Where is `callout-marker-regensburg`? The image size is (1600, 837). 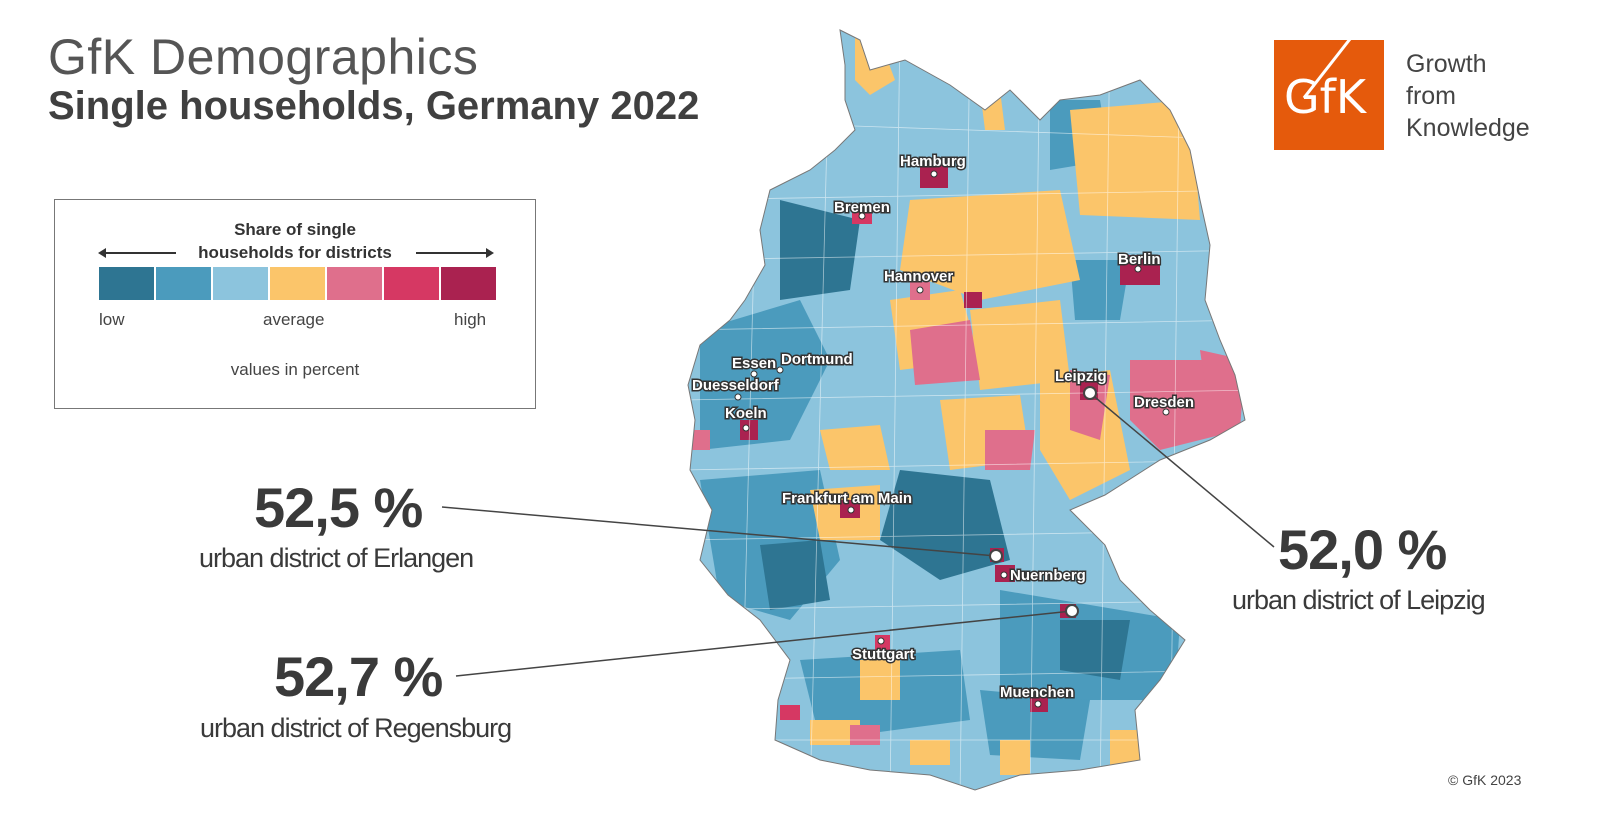
callout-marker-regensburg is located at coordinates (1072, 611).